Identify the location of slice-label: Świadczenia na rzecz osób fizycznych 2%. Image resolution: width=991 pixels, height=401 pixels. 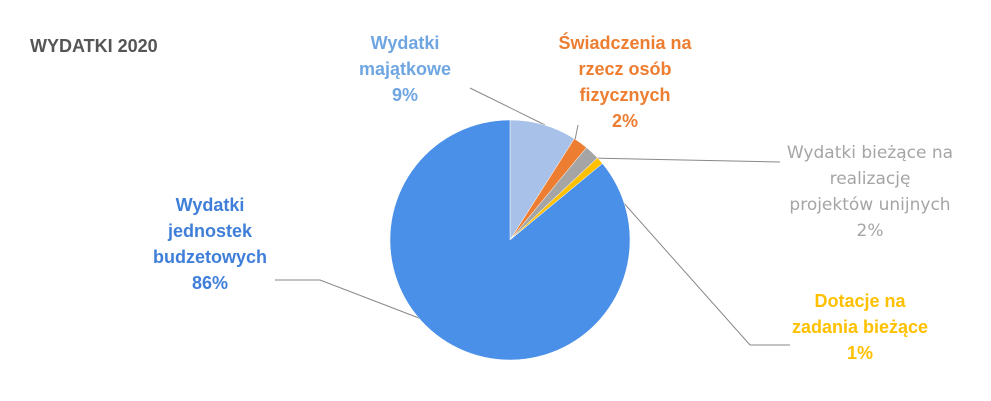
(625, 82).